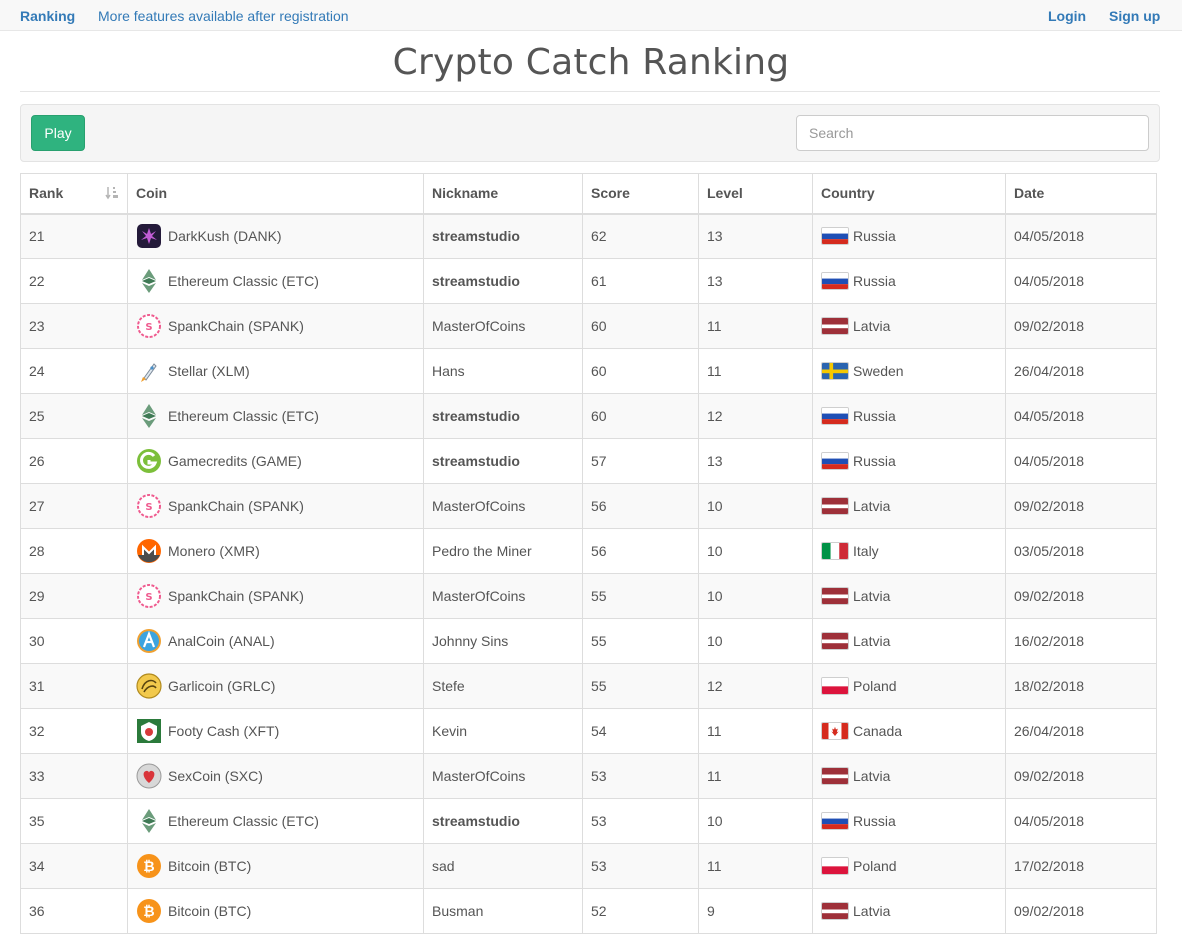  What do you see at coordinates (909, 866) in the screenshot?
I see `country-cell: Poland` at bounding box center [909, 866].